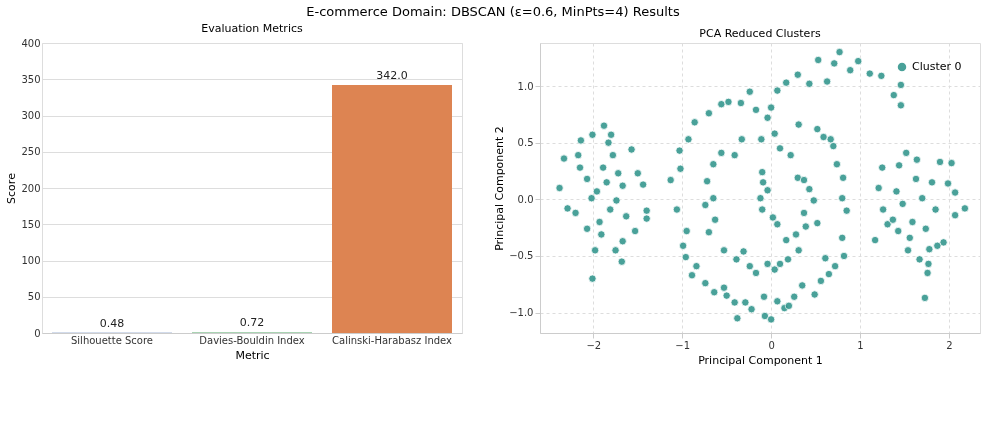  Describe the element at coordinates (392, 76) in the screenshot. I see `data-label: 342.0` at that location.